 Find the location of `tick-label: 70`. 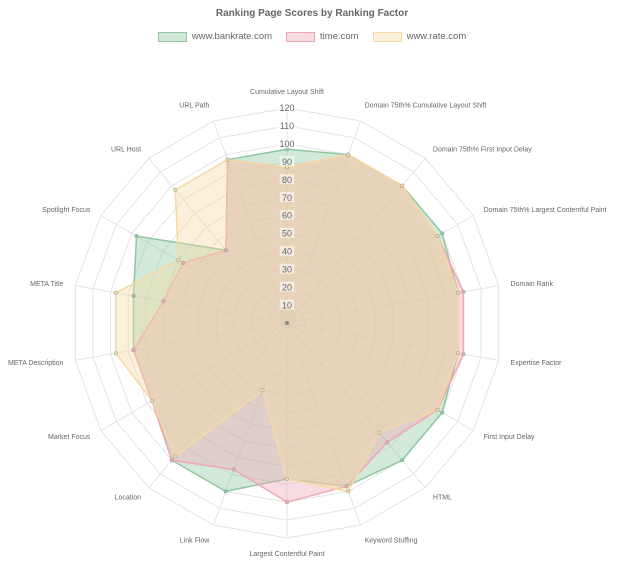

tick-label: 70 is located at coordinates (287, 198).